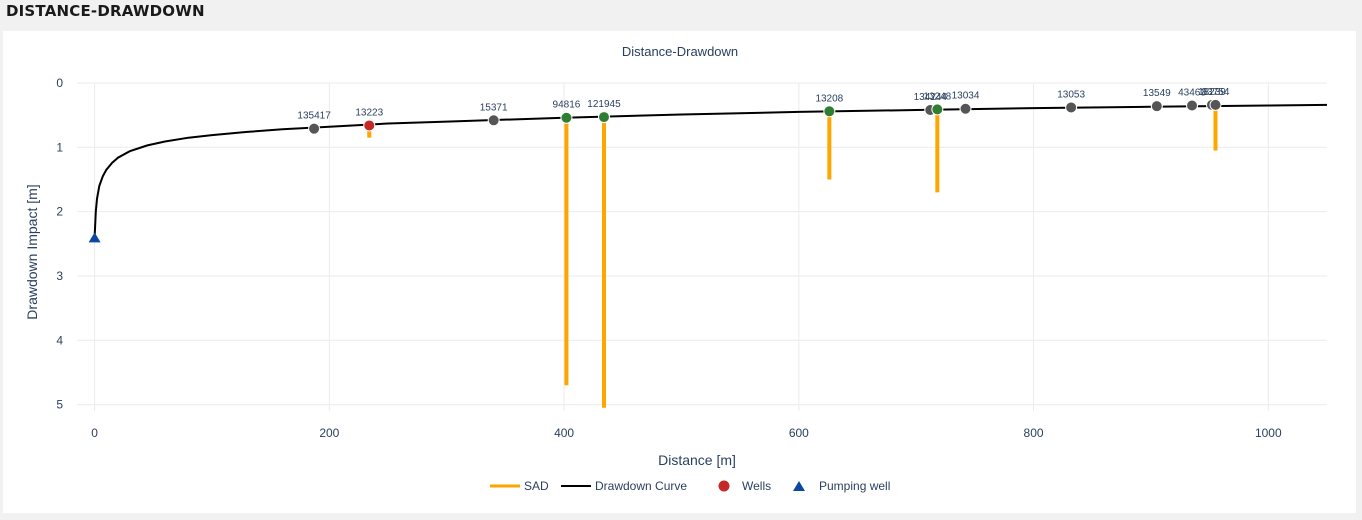 This screenshot has height=520, width=1362. What do you see at coordinates (604, 104) in the screenshot?
I see `well-label: 121945` at bounding box center [604, 104].